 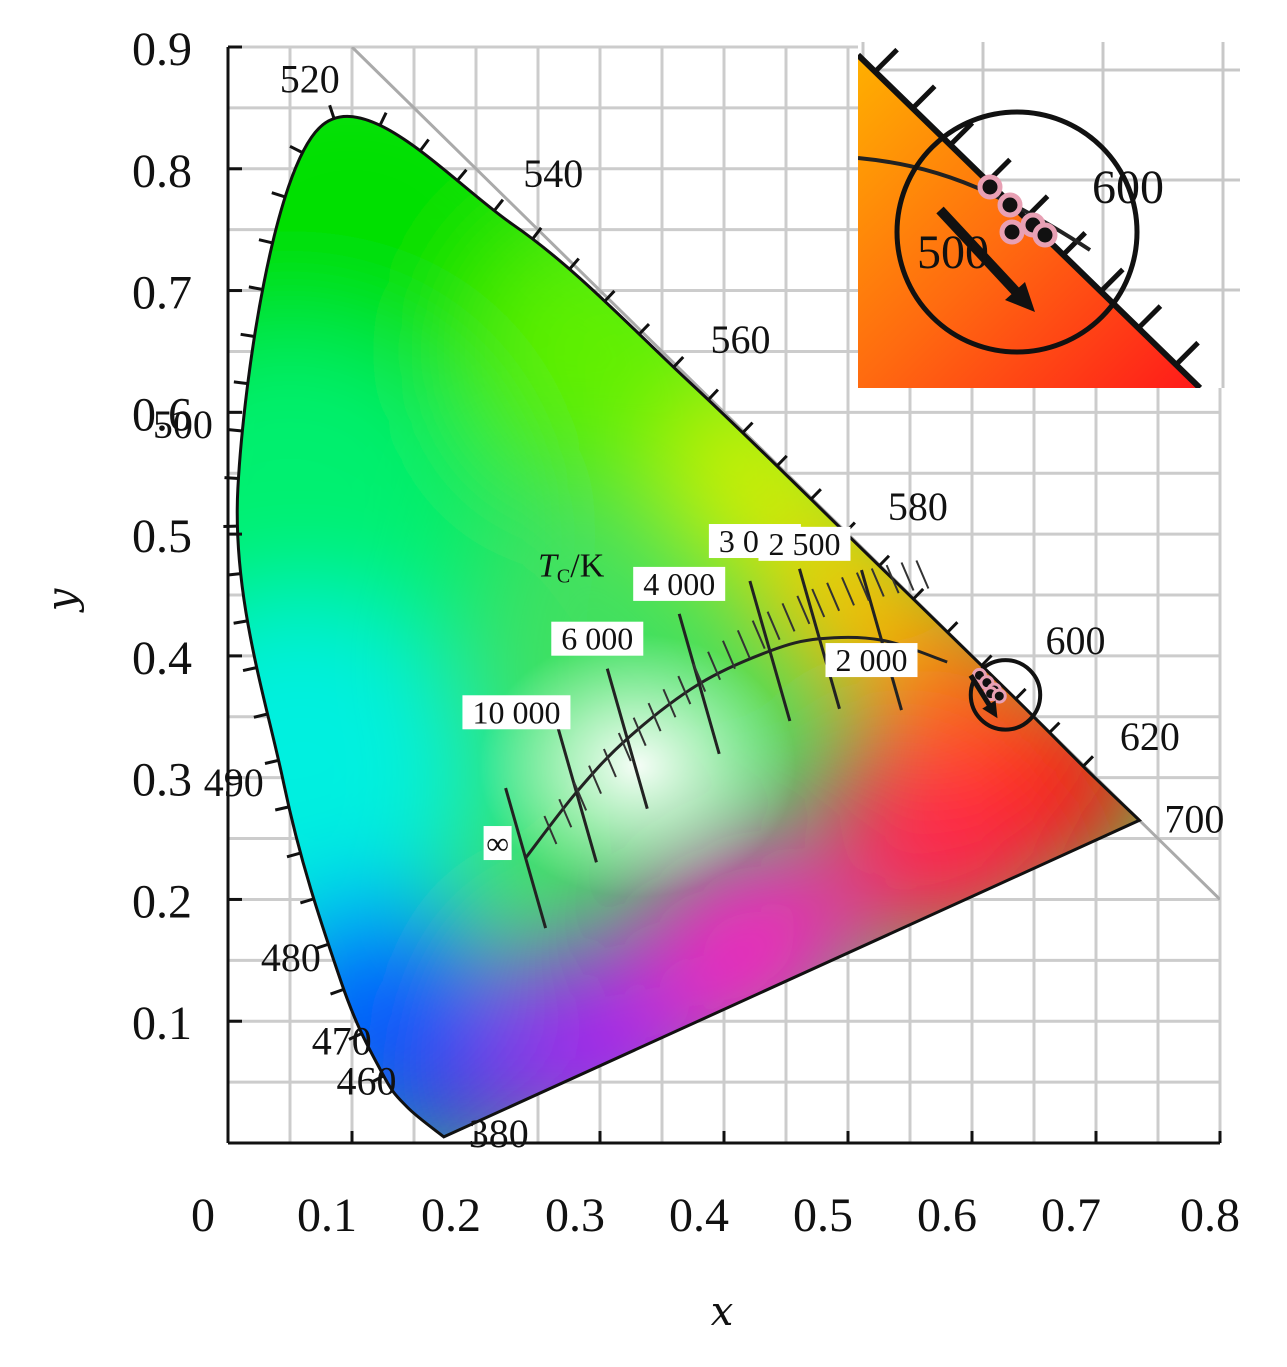 I want to click on inset-group: 600 500, so click(x=1049, y=215).